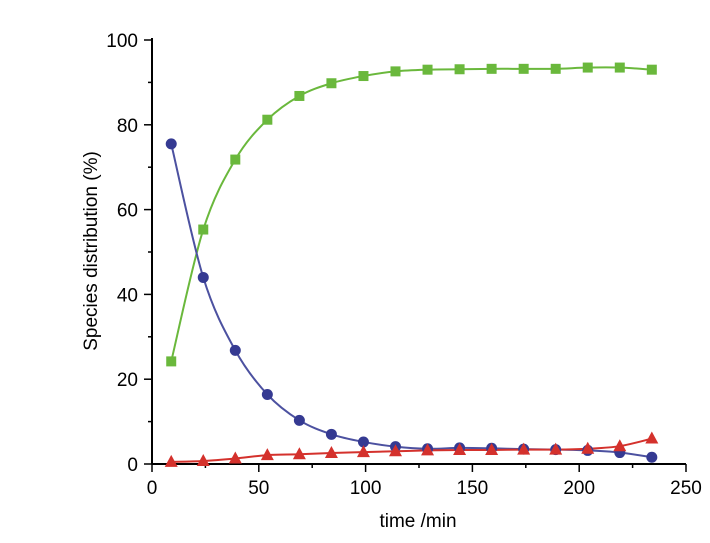  Describe the element at coordinates (686, 488) in the screenshot. I see `x-tick-label: 250` at that location.